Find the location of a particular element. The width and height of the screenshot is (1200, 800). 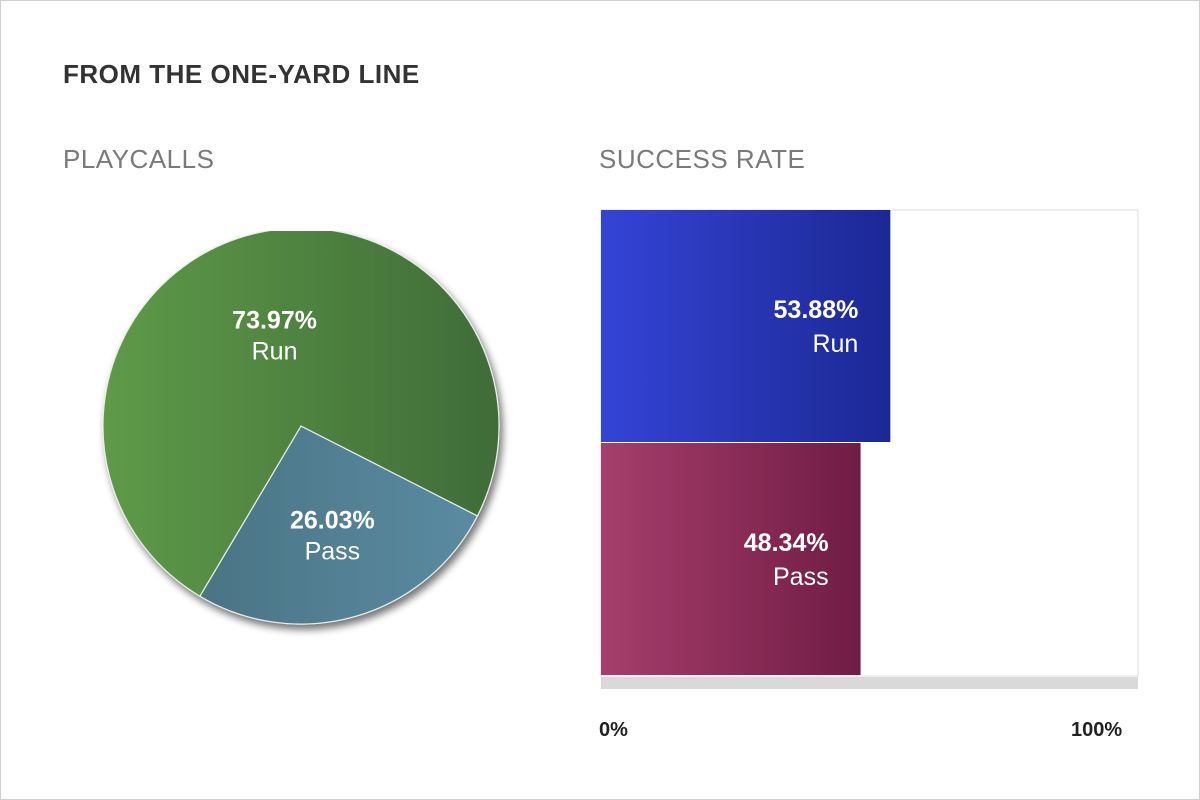

pie-slice-pass is located at coordinates (339, 525).